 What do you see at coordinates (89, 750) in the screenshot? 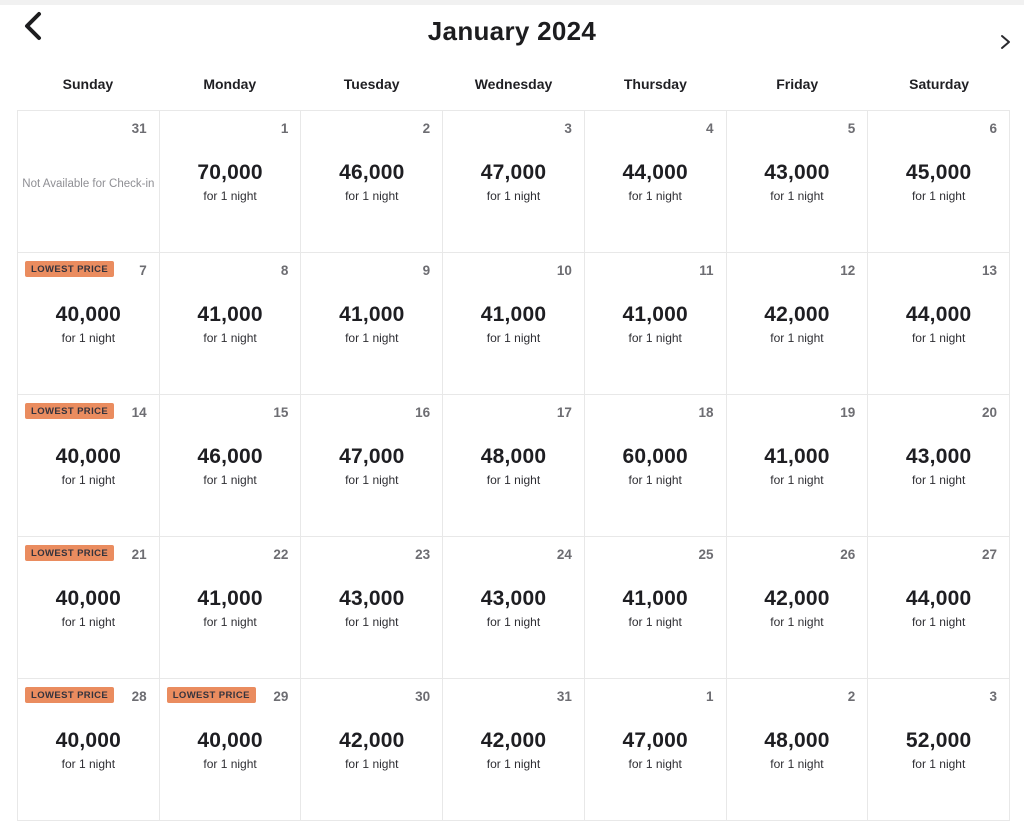
I see `calendar-day: LOWEST PRICE 28 40,000 for 1 night` at bounding box center [89, 750].